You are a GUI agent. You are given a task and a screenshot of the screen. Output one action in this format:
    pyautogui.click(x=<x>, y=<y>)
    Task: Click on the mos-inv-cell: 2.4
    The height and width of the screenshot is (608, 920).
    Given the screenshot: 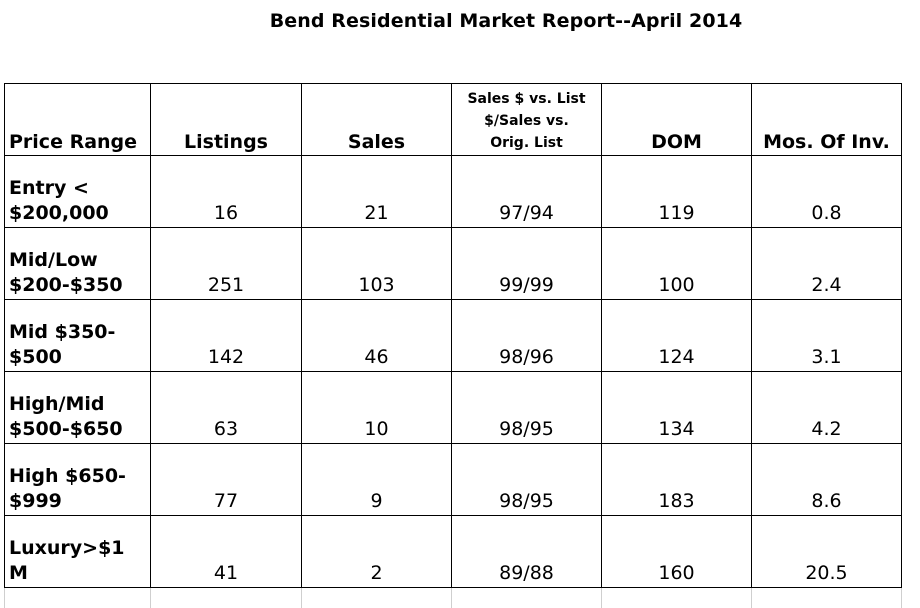 What is the action you would take?
    pyautogui.click(x=826, y=263)
    